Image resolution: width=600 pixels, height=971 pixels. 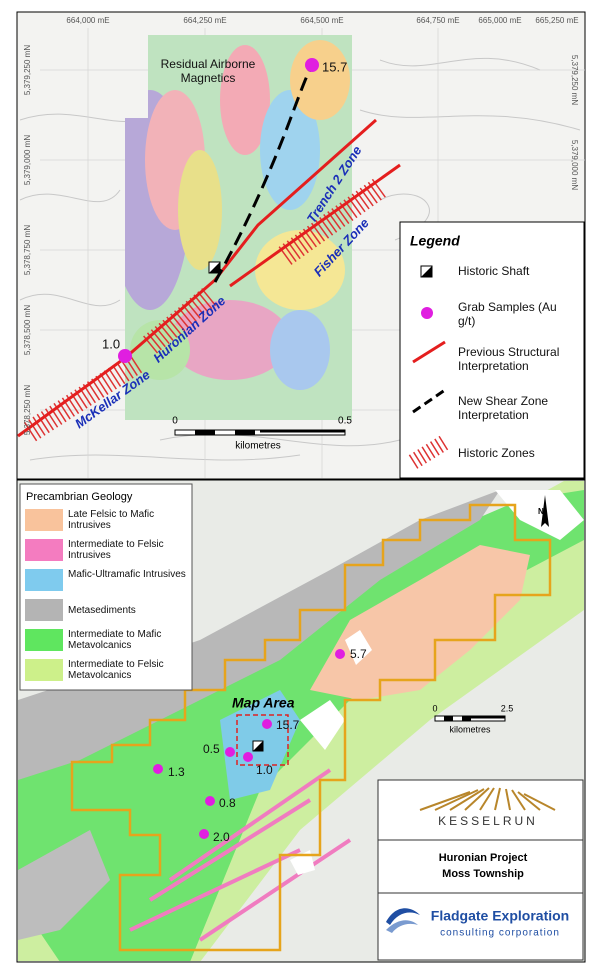 I want to click on scale-label: 0.5, so click(x=345, y=421).